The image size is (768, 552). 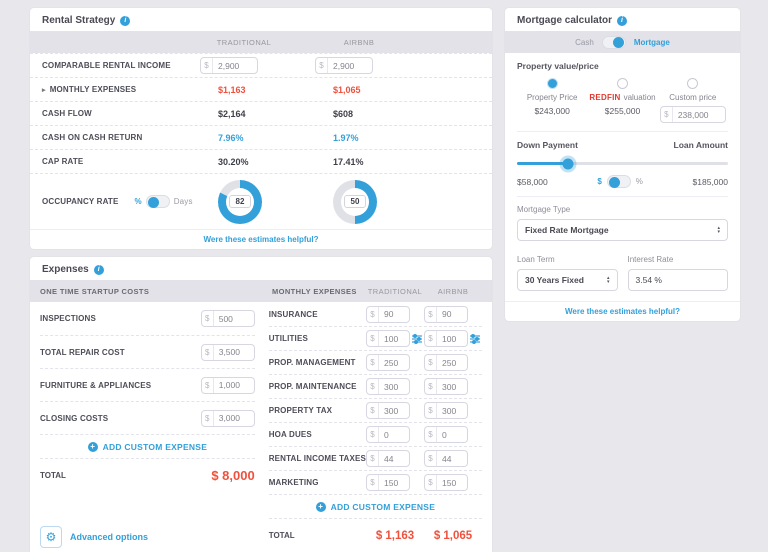 I want to click on slider-fill, so click(x=542, y=163).